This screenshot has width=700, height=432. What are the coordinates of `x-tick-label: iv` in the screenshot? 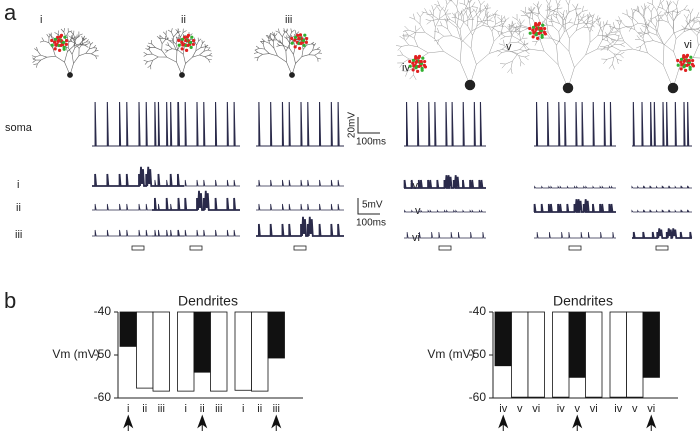 It's located at (618, 409).